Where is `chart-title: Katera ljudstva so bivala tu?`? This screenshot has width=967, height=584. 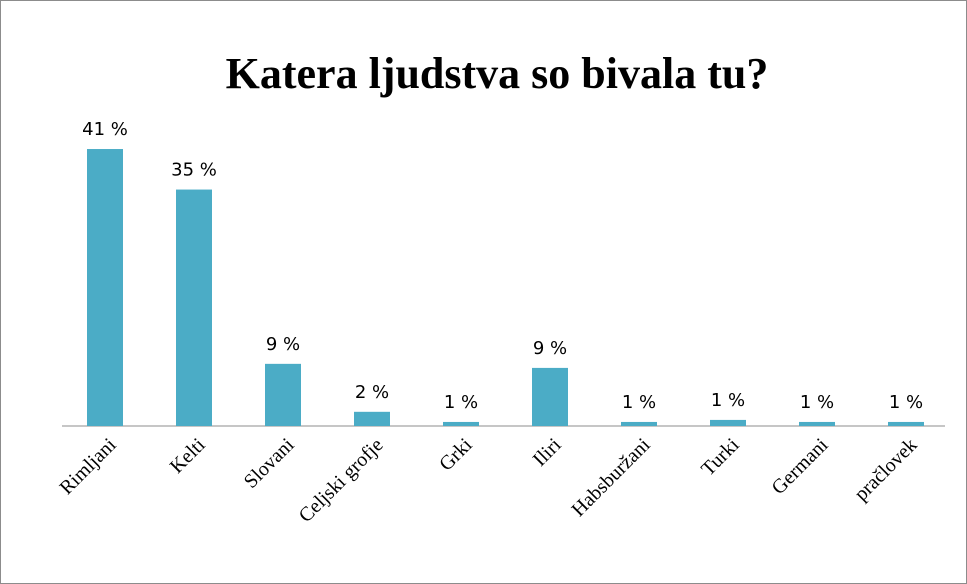 chart-title: Katera ljudstva so bivala tu? is located at coordinates (497, 73).